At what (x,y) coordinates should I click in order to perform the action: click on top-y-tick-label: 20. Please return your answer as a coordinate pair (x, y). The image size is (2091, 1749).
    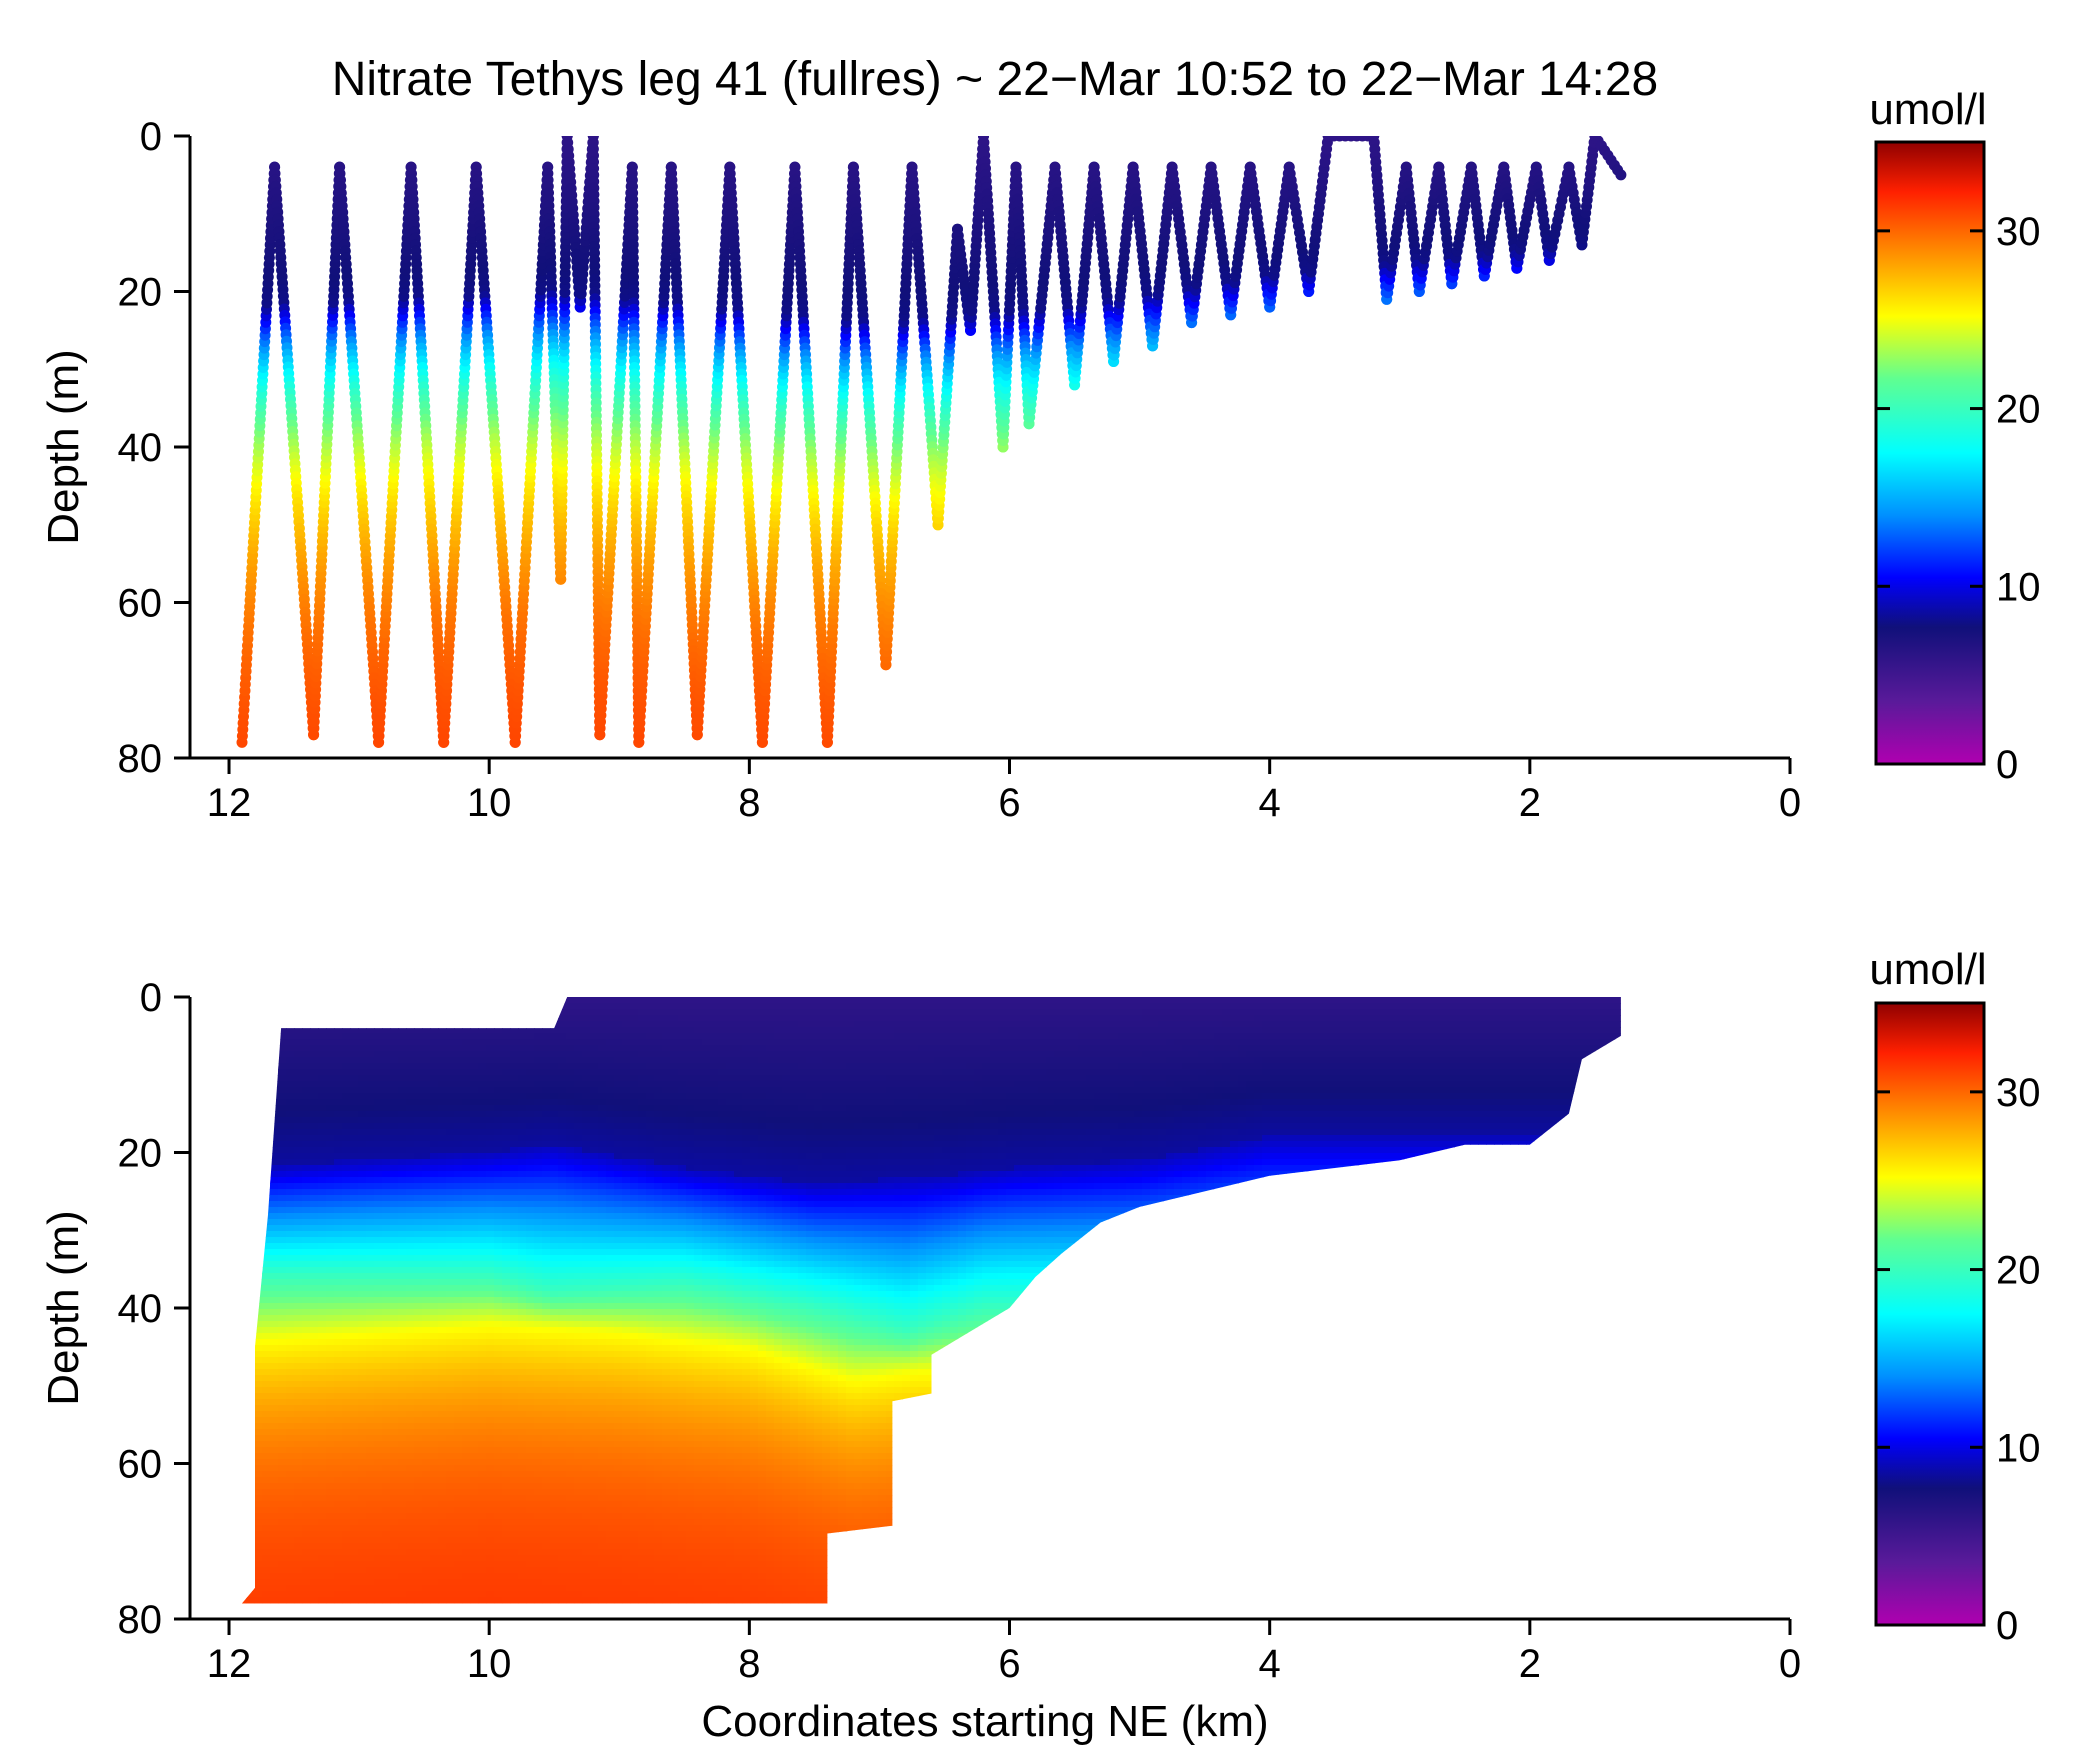
    Looking at the image, I should click on (140, 293).